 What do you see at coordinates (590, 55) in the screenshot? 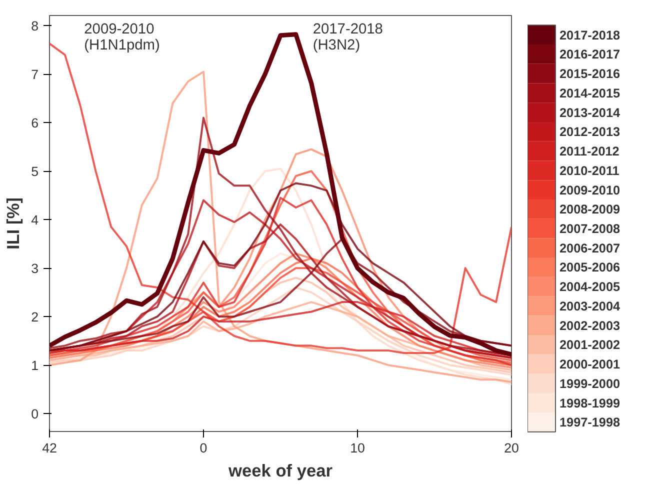
I see `legend-label: 2016-2017` at bounding box center [590, 55].